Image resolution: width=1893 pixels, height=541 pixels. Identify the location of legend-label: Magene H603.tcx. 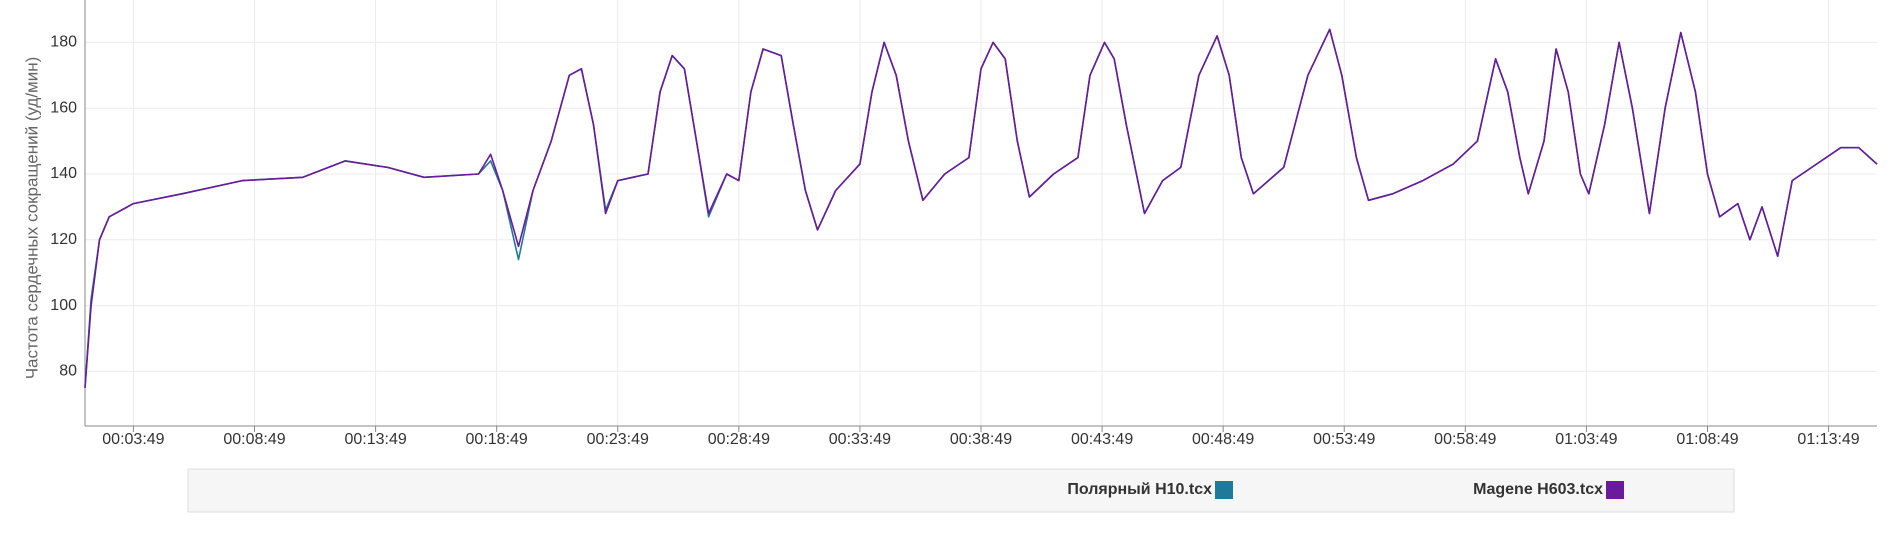
(1538, 489).